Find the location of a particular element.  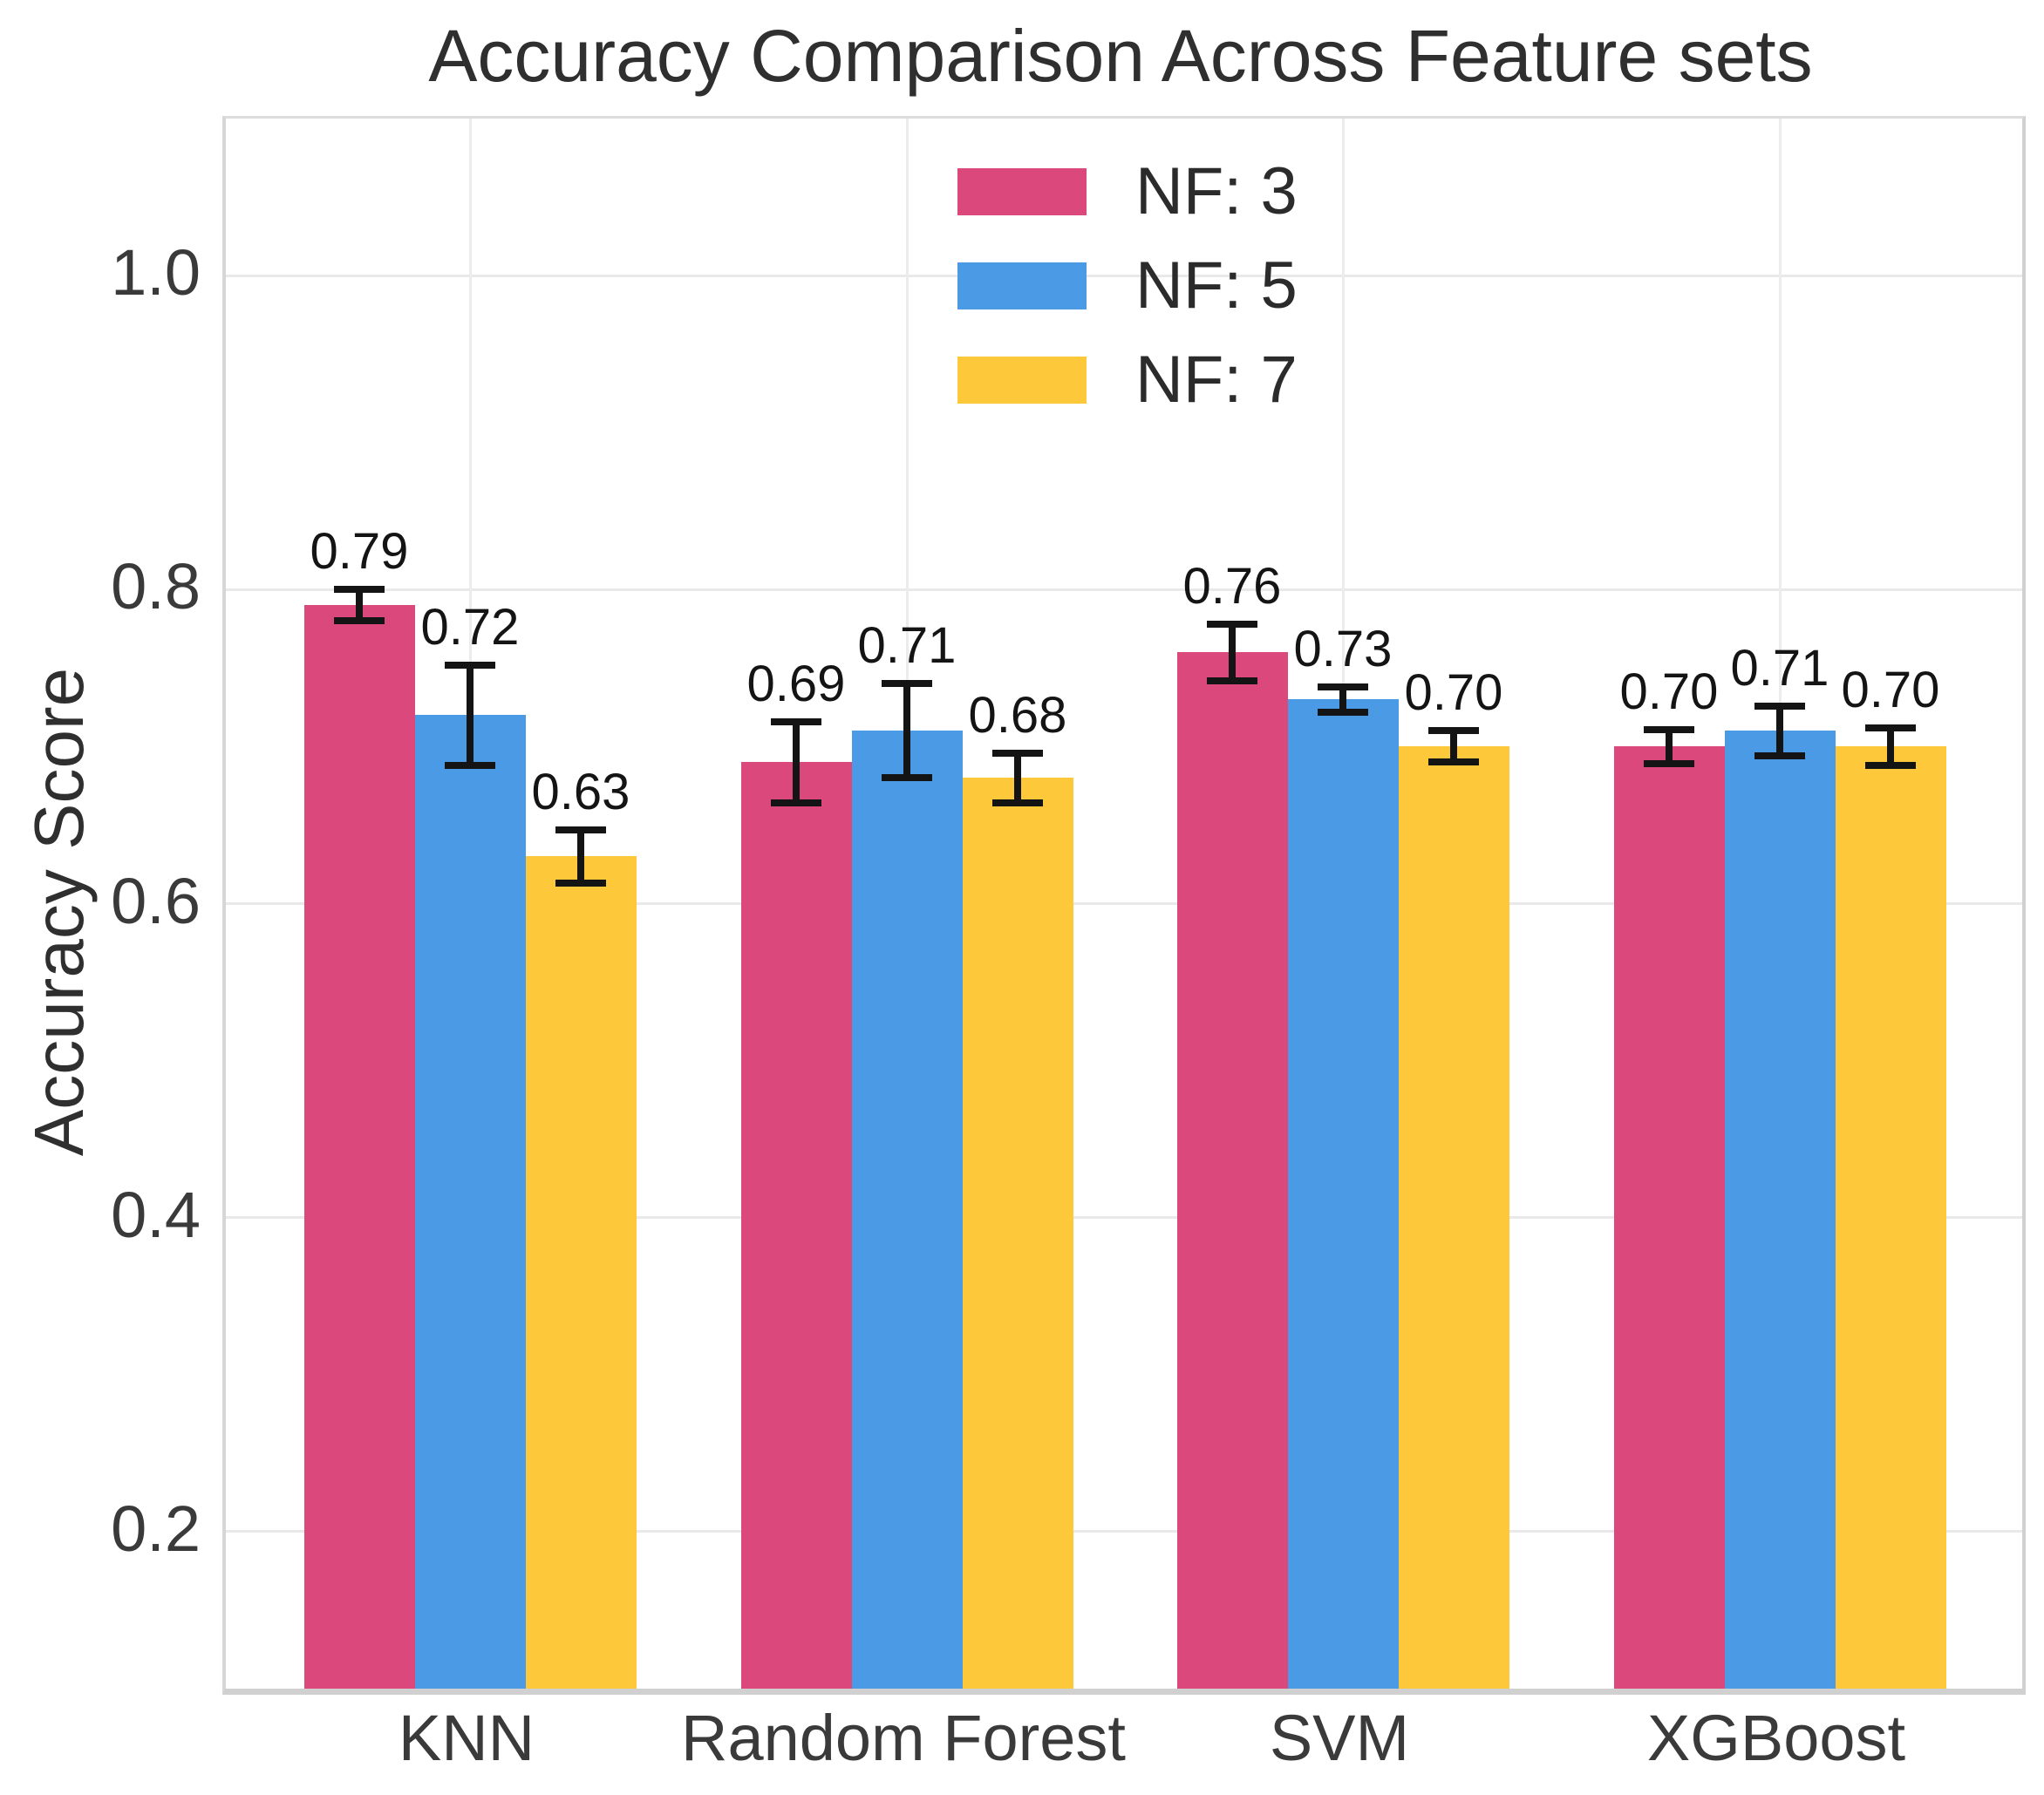

legend-swatch-nf7-icon is located at coordinates (1022, 380).